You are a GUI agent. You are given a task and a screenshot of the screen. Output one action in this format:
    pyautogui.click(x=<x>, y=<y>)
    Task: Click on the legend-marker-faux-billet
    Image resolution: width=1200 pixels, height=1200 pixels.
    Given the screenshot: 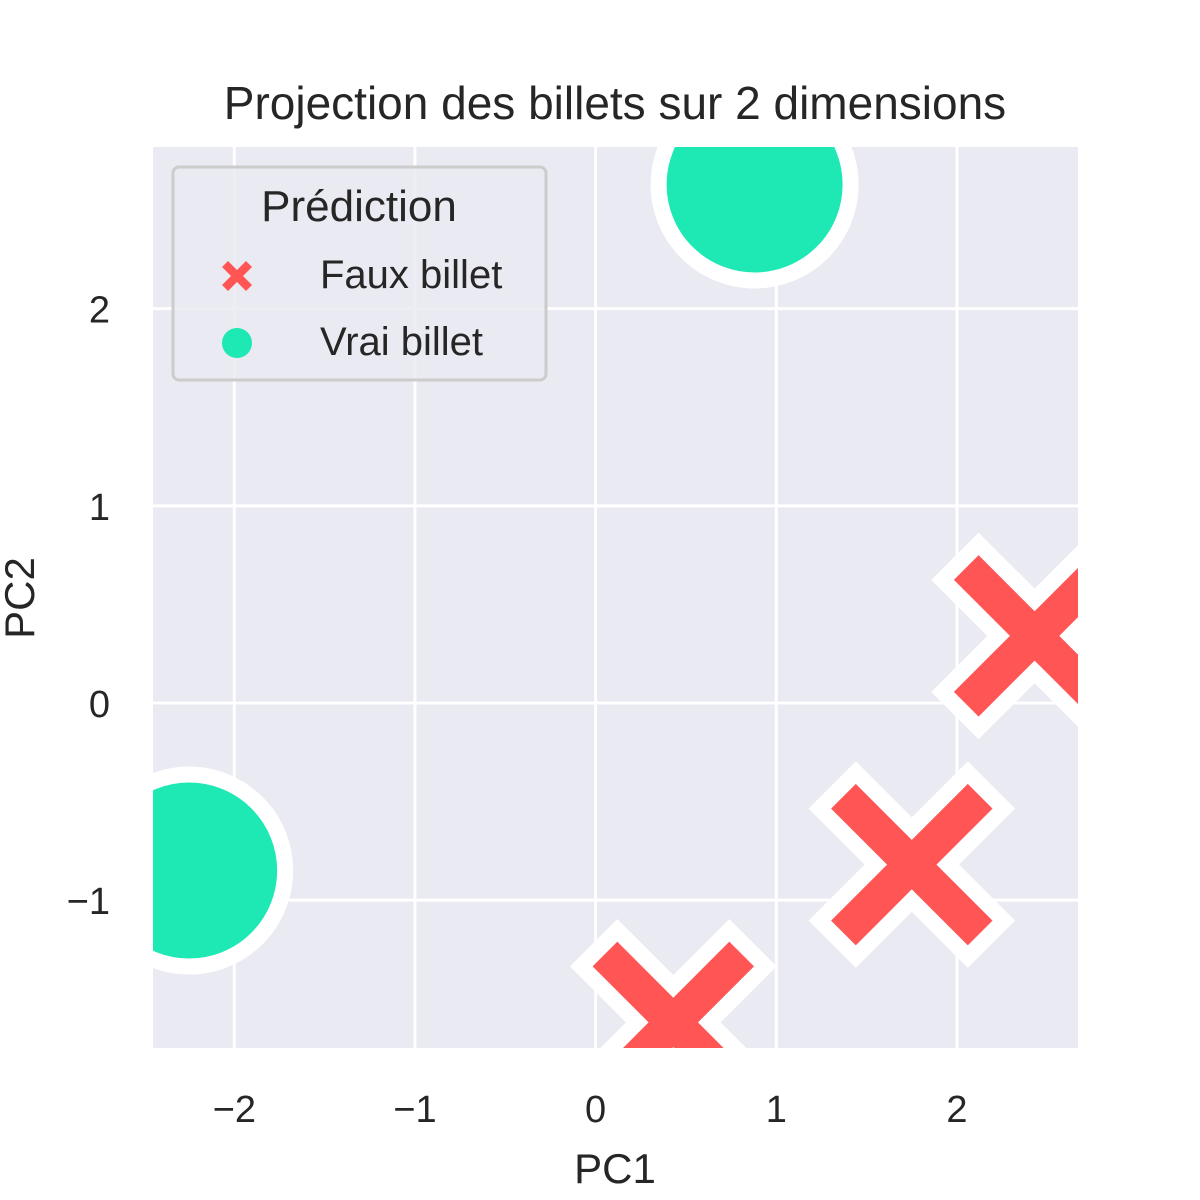 What is the action you would take?
    pyautogui.click(x=237, y=276)
    